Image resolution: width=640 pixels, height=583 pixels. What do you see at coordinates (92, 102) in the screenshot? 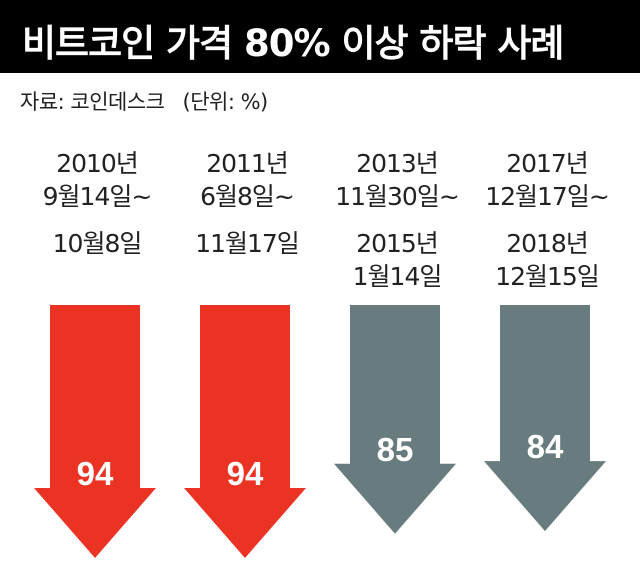
I see `source-label: 자료: 코인데스크` at bounding box center [92, 102].